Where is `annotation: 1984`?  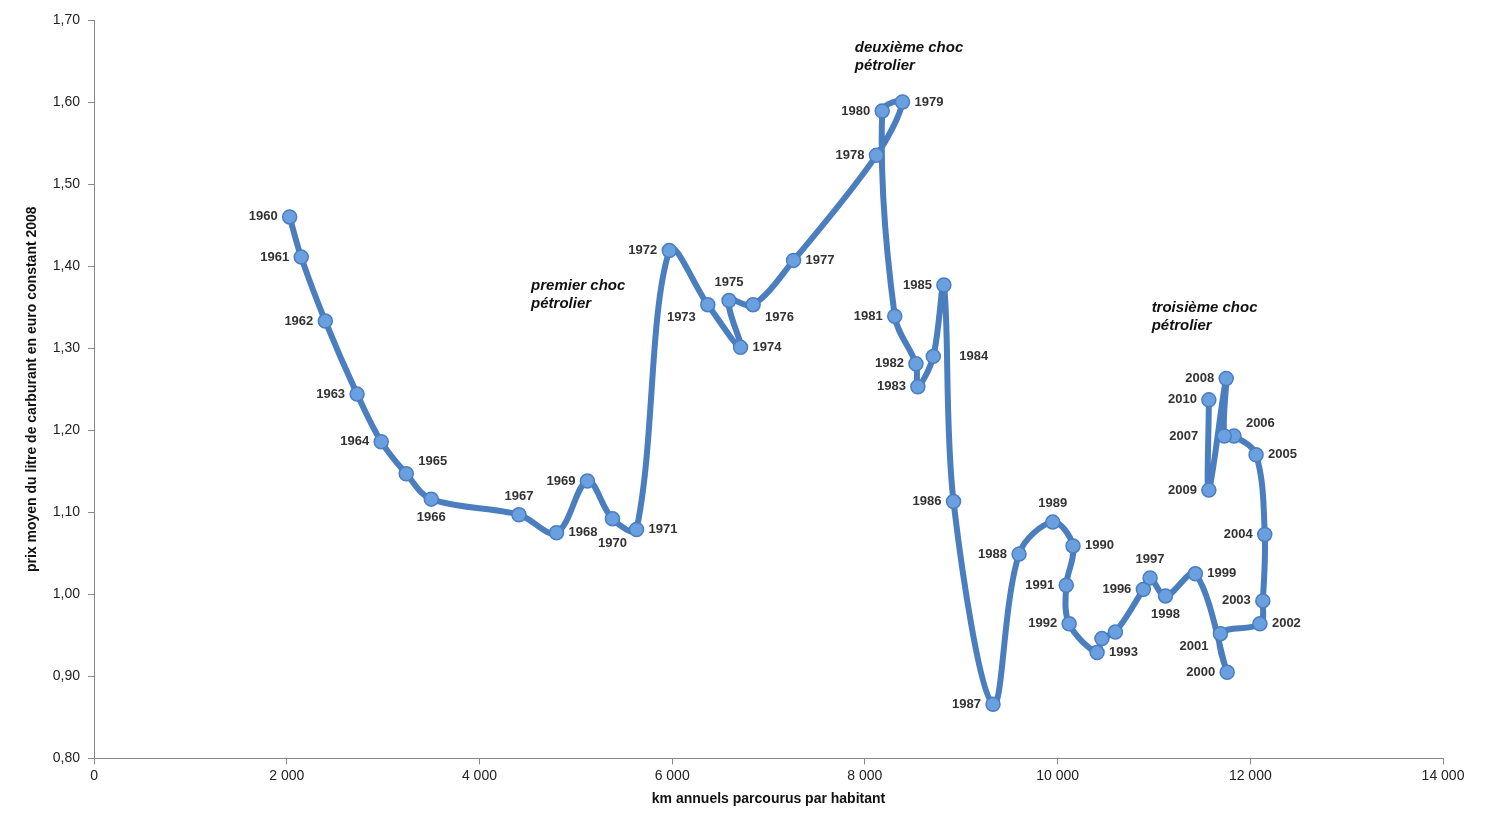 annotation: 1984 is located at coordinates (974, 355).